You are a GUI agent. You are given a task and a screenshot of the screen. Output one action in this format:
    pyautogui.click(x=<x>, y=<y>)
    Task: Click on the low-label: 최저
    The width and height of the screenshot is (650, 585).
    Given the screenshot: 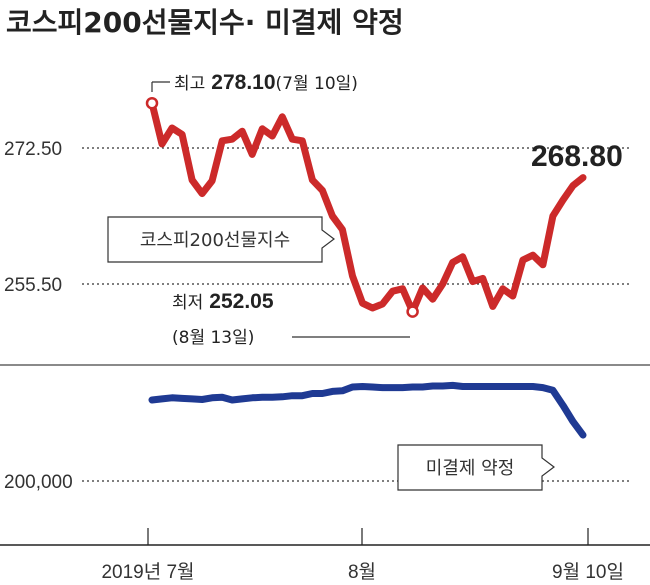 What is the action you would take?
    pyautogui.click(x=187, y=303)
    